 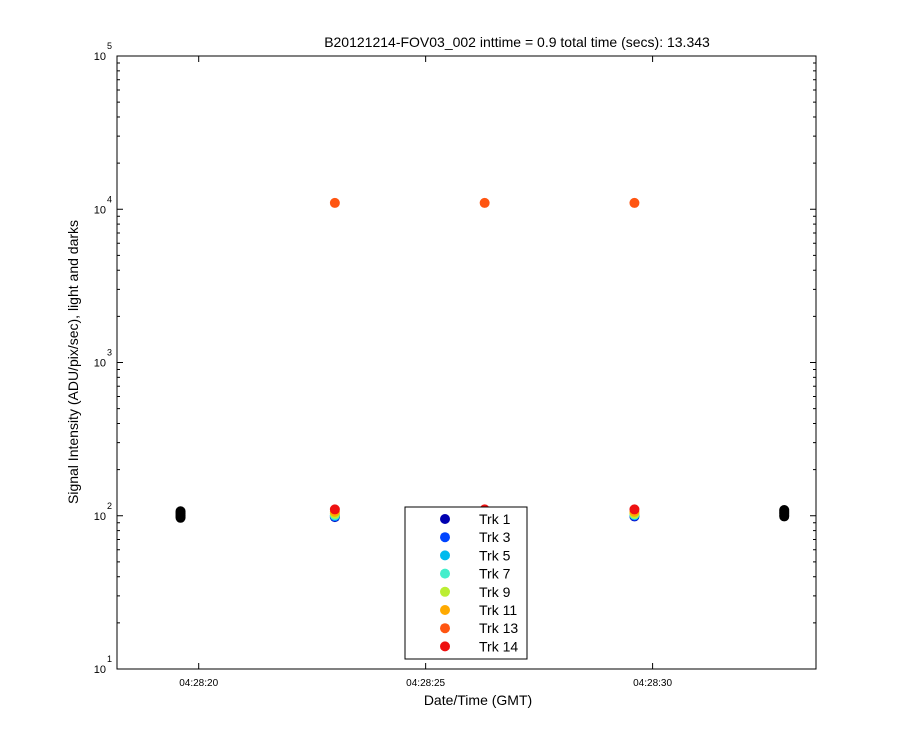 I want to click on legend-label: Trk 7, so click(x=495, y=574).